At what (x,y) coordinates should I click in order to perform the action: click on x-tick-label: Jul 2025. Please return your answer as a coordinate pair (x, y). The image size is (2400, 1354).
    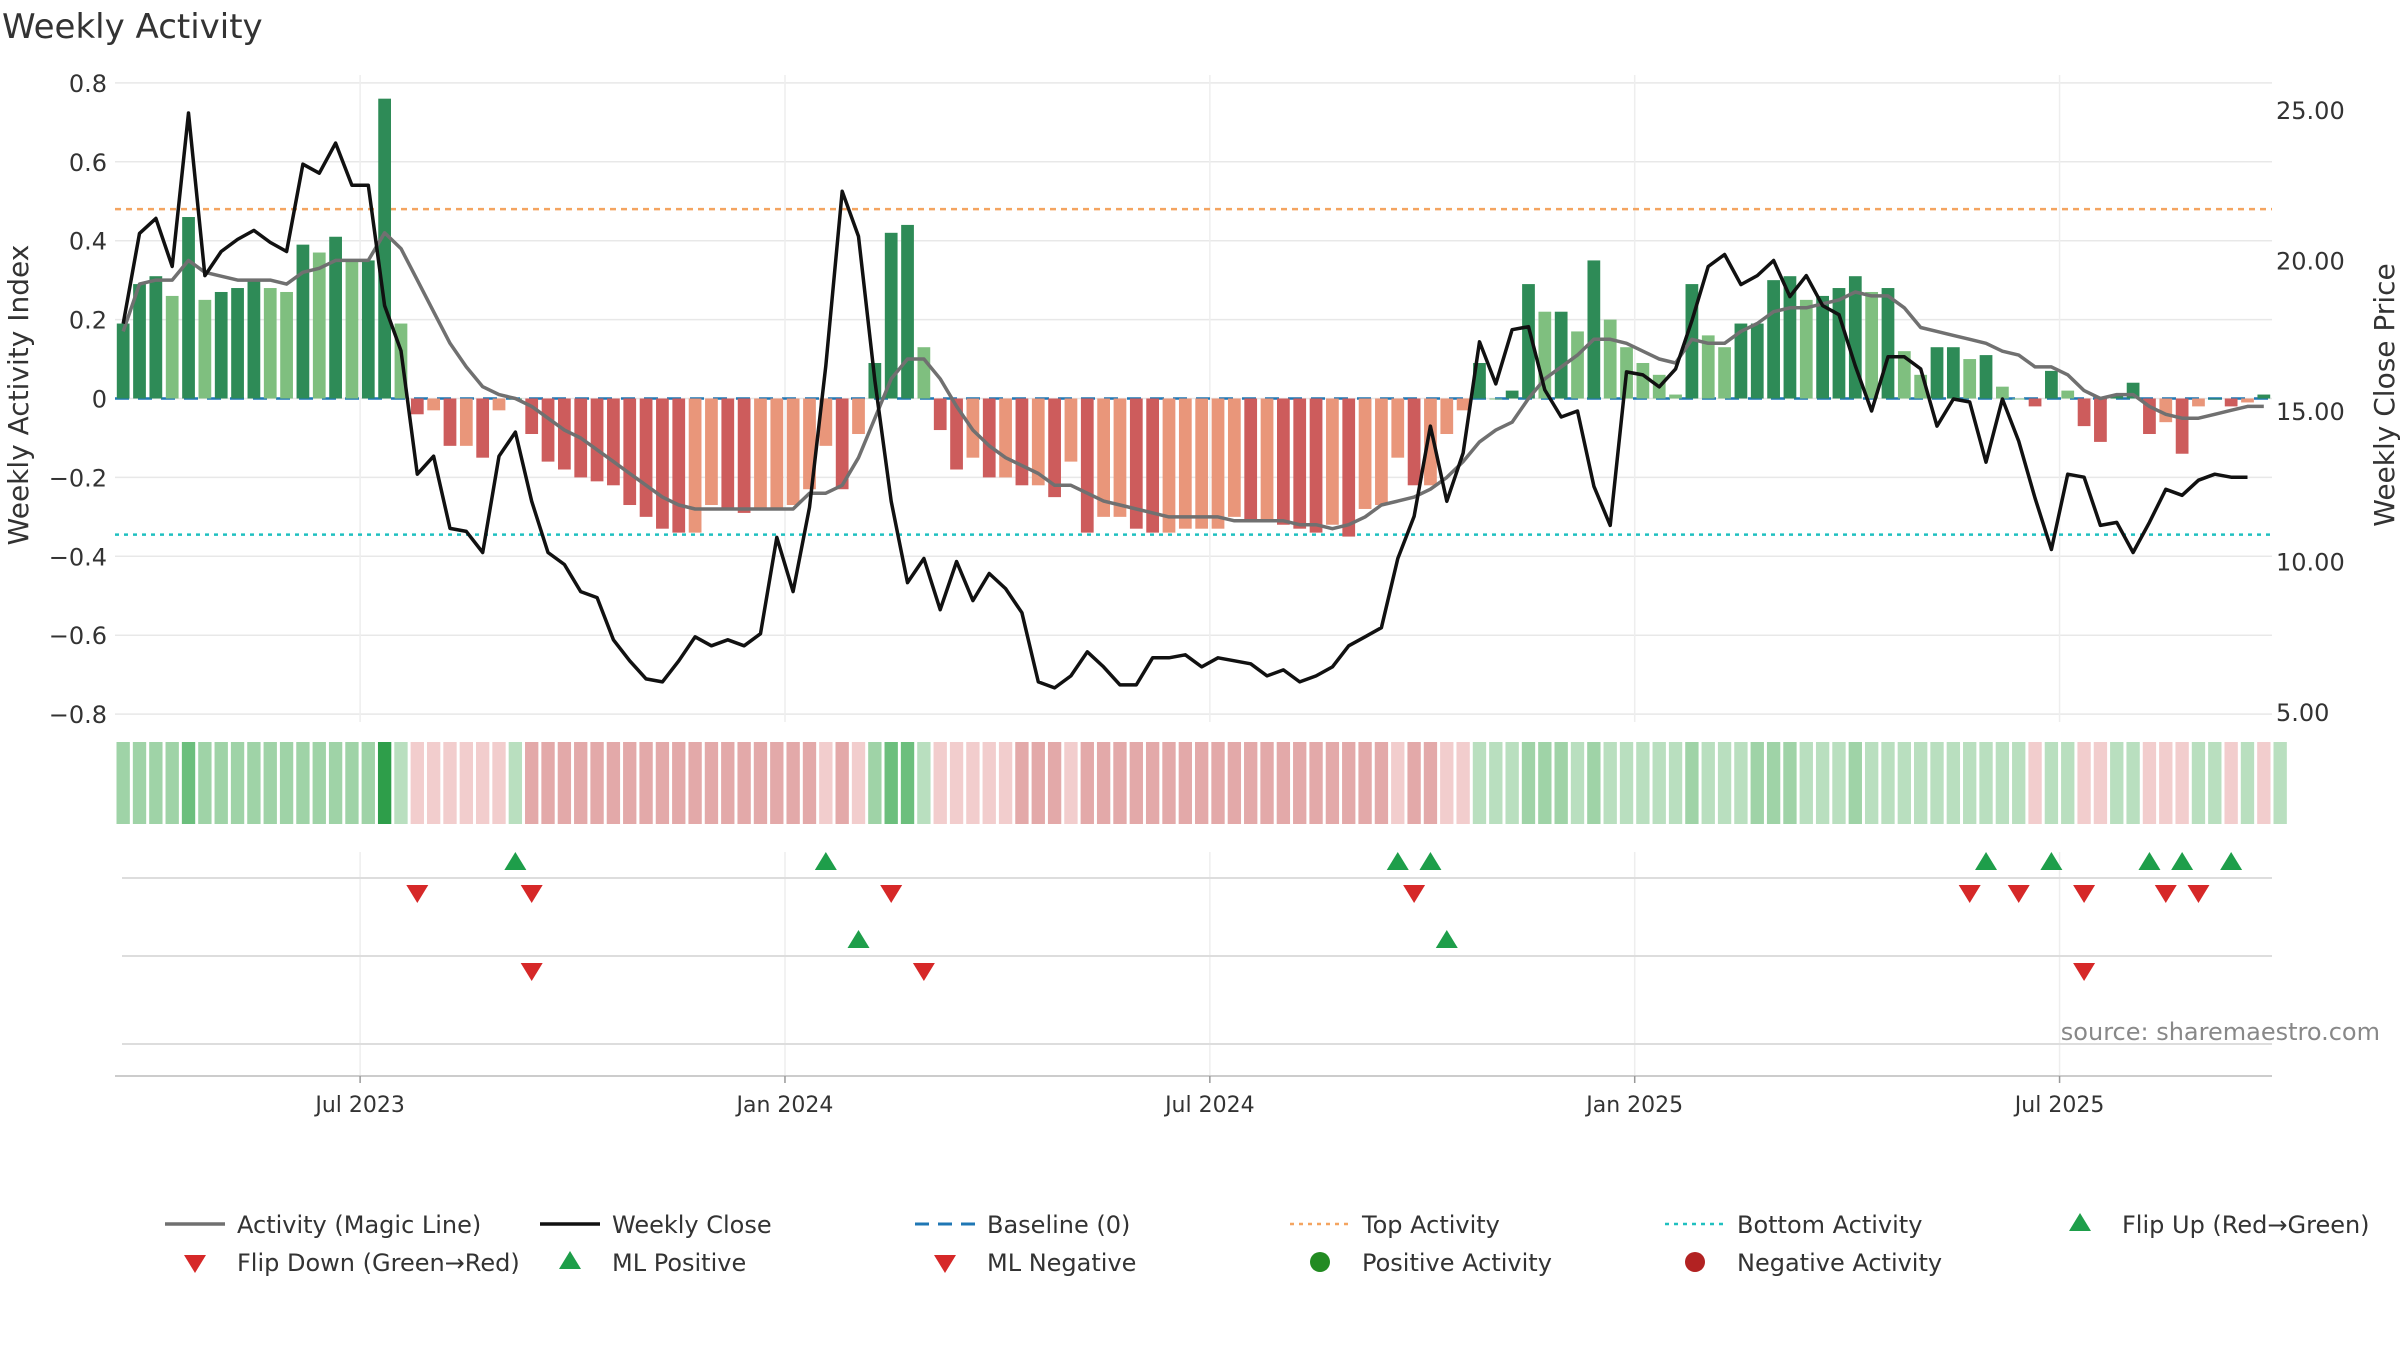
    Looking at the image, I should click on (2059, 1105).